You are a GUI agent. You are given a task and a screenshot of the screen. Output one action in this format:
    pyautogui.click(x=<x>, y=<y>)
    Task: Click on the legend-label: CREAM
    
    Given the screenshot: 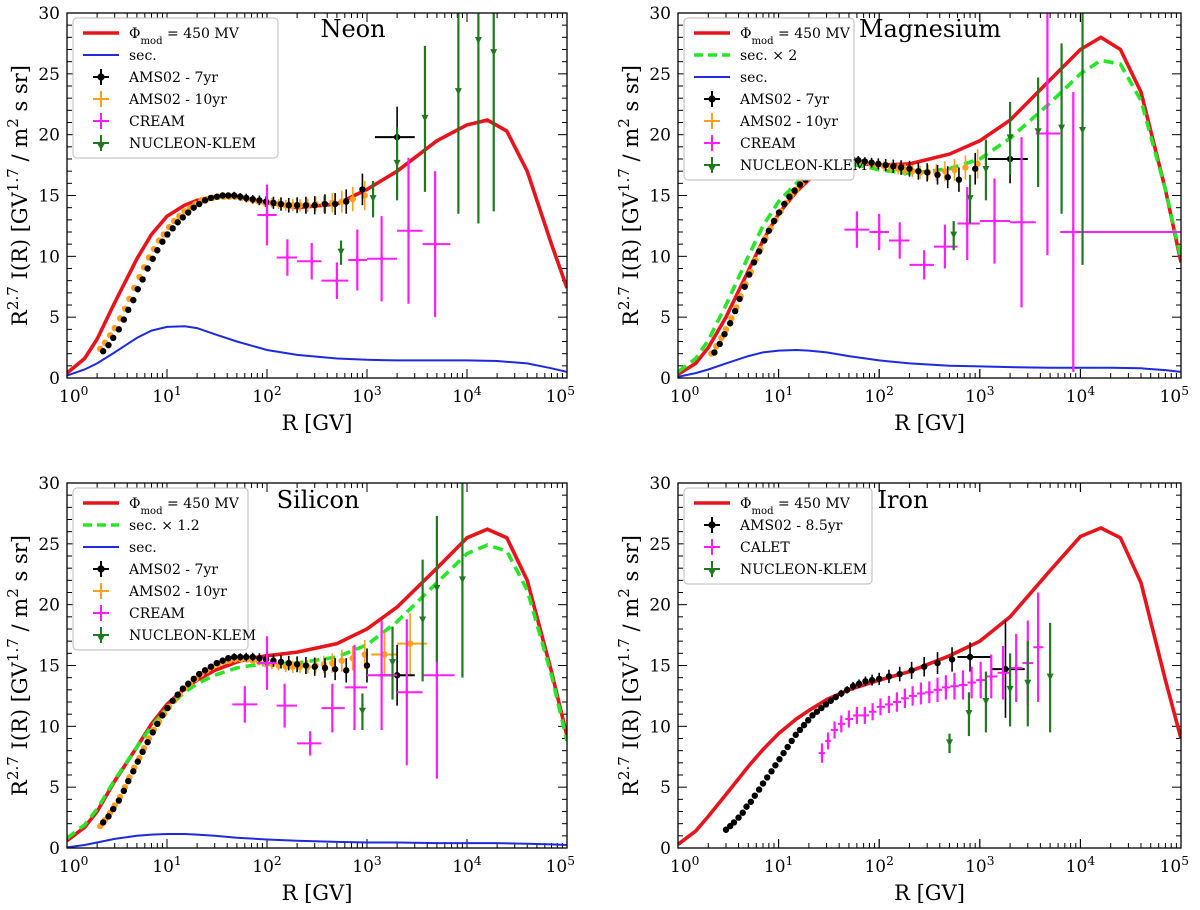 What is the action you would take?
    pyautogui.click(x=768, y=144)
    